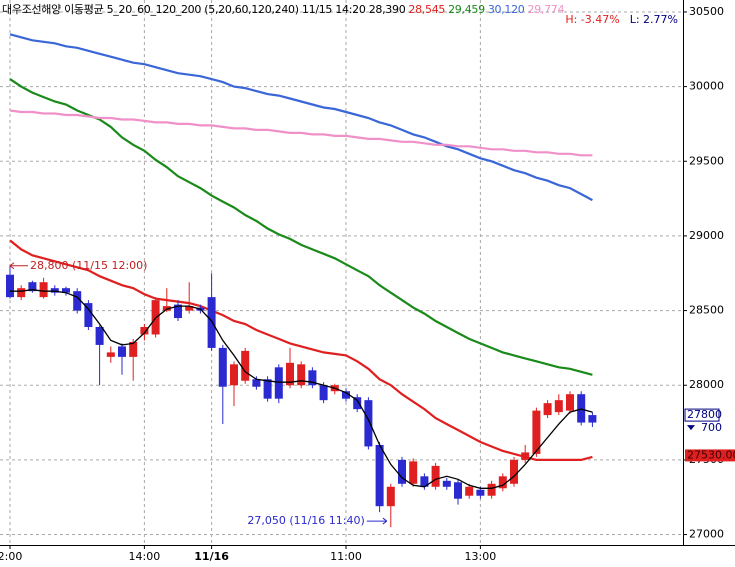  Describe the element at coordinates (546, 9) in the screenshot. I see `header-text: 29,774` at that location.